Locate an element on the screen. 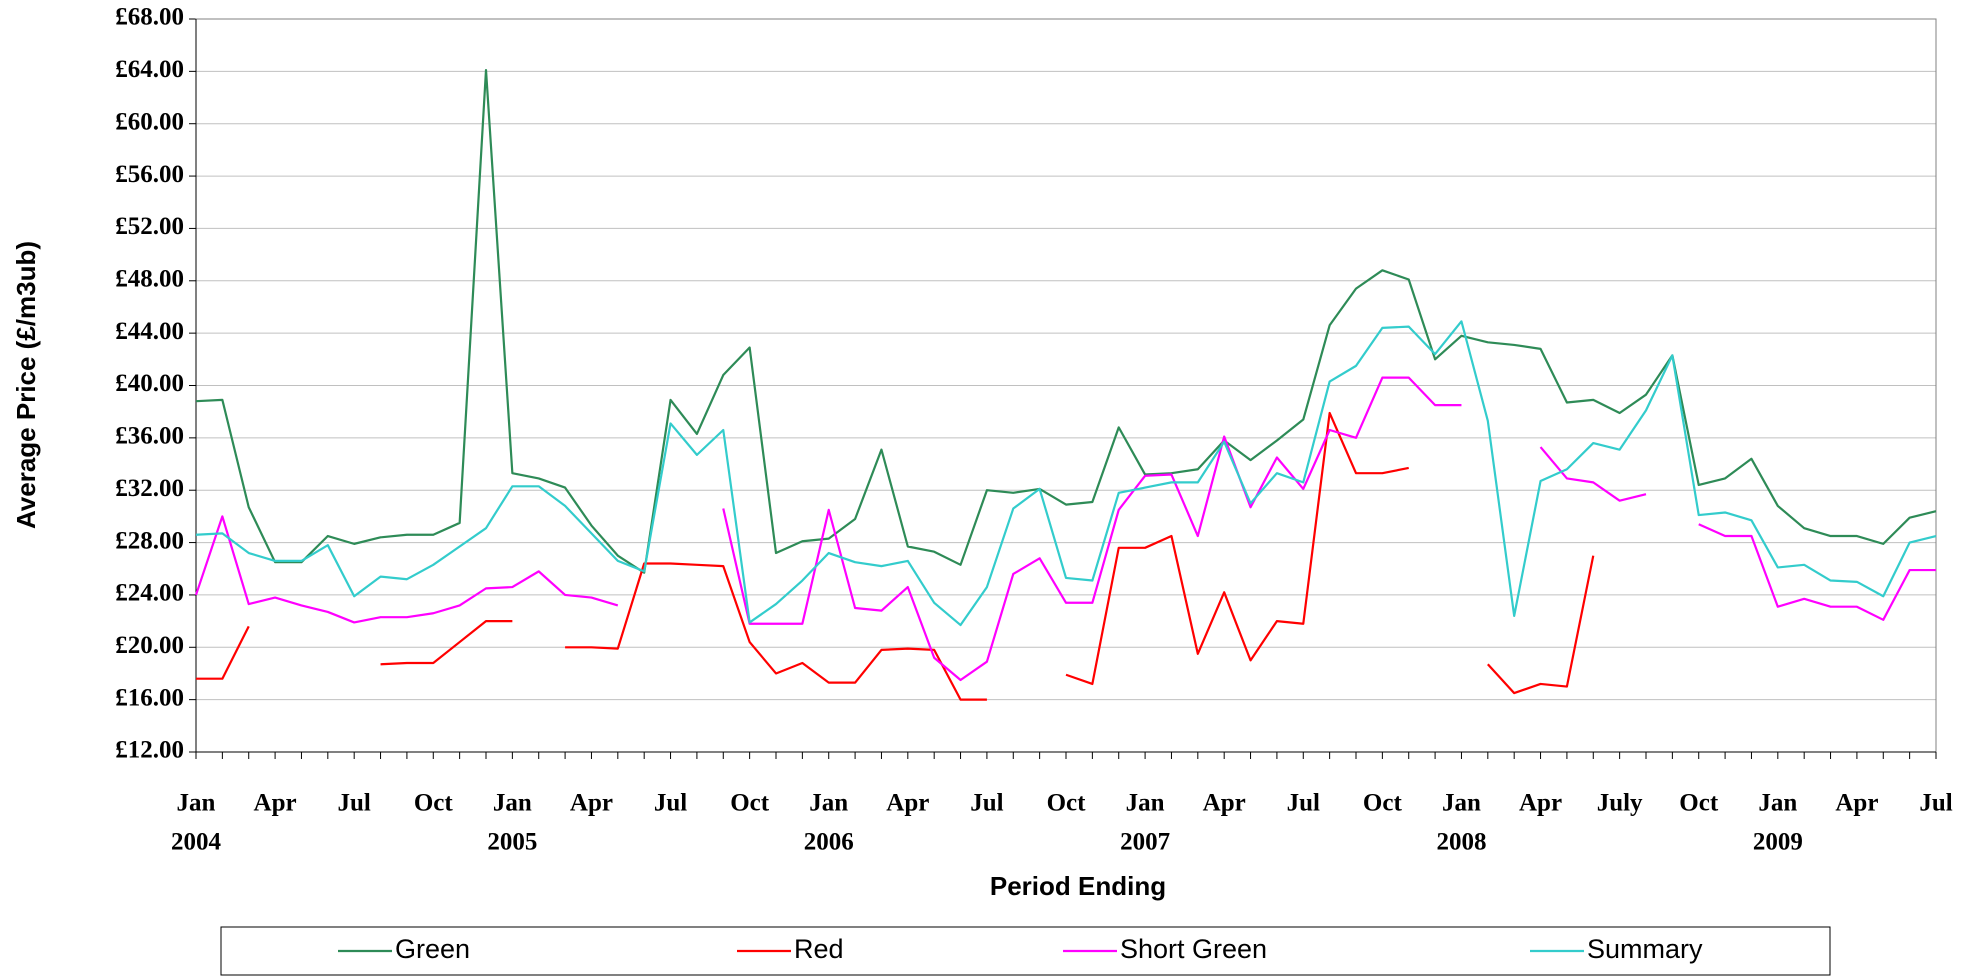 This screenshot has height=977, width=1964. y-tick-label: £32.00 is located at coordinates (149, 488).